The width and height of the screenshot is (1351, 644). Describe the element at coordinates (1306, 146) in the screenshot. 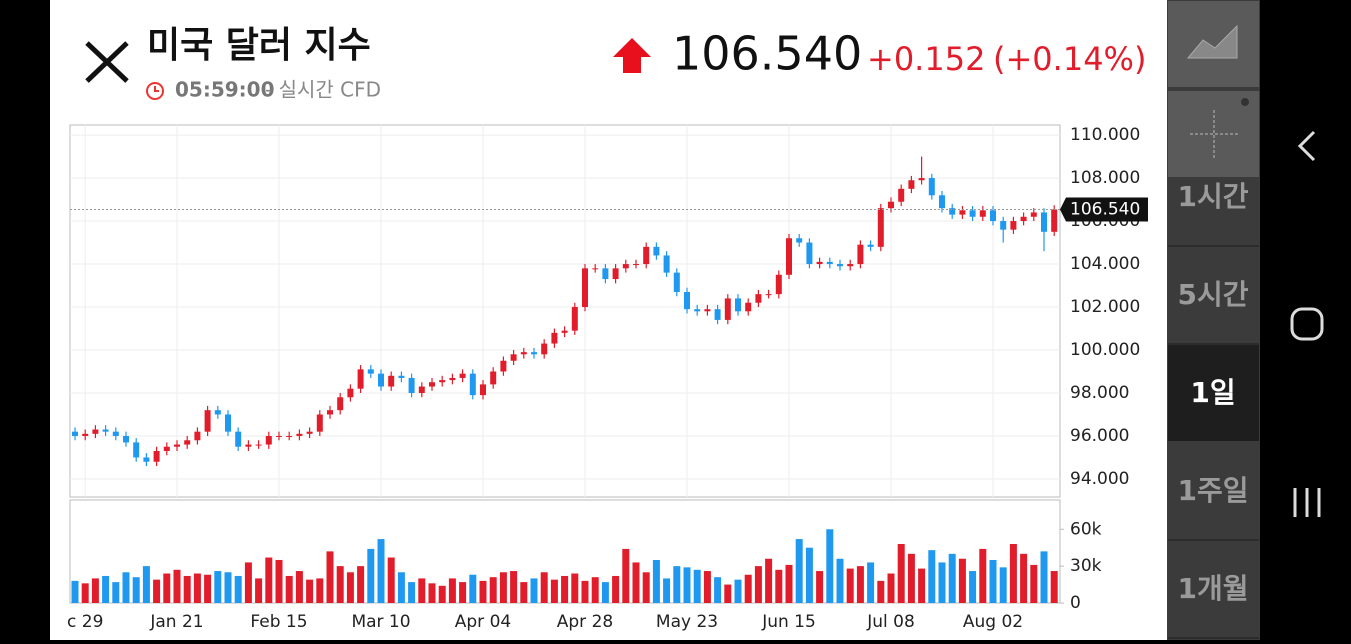

I see `back-button` at that location.